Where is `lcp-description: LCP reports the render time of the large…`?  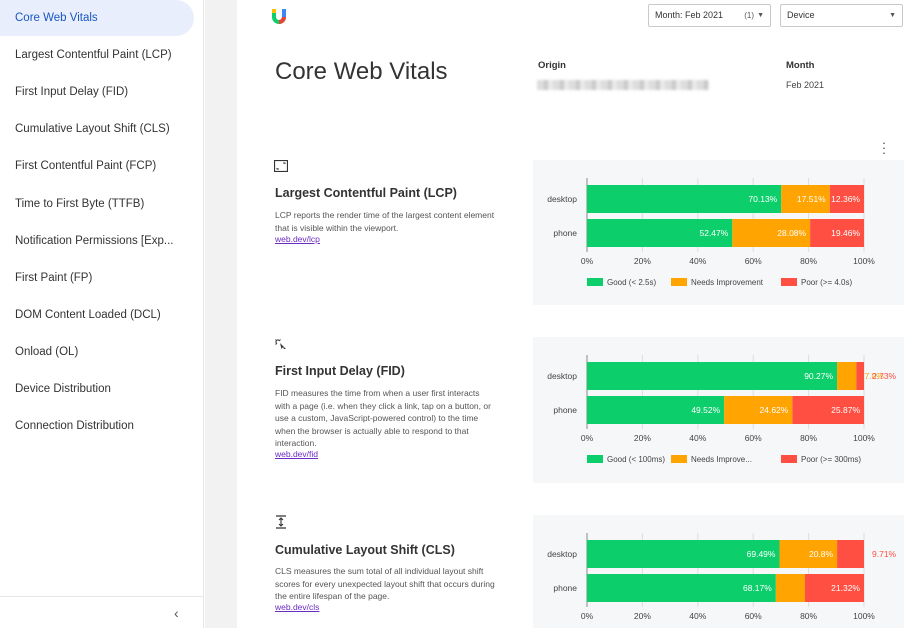
lcp-description: LCP reports the render time of the large… is located at coordinates (385, 221).